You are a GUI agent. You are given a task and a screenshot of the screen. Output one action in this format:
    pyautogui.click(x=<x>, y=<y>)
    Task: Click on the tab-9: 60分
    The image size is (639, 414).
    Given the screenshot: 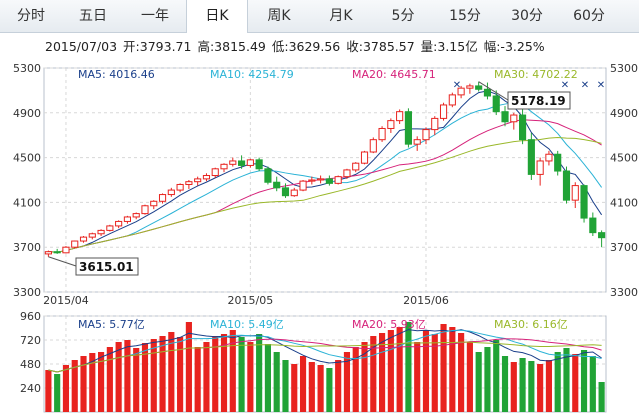 What is the action you would take?
    pyautogui.click(x=589, y=16)
    